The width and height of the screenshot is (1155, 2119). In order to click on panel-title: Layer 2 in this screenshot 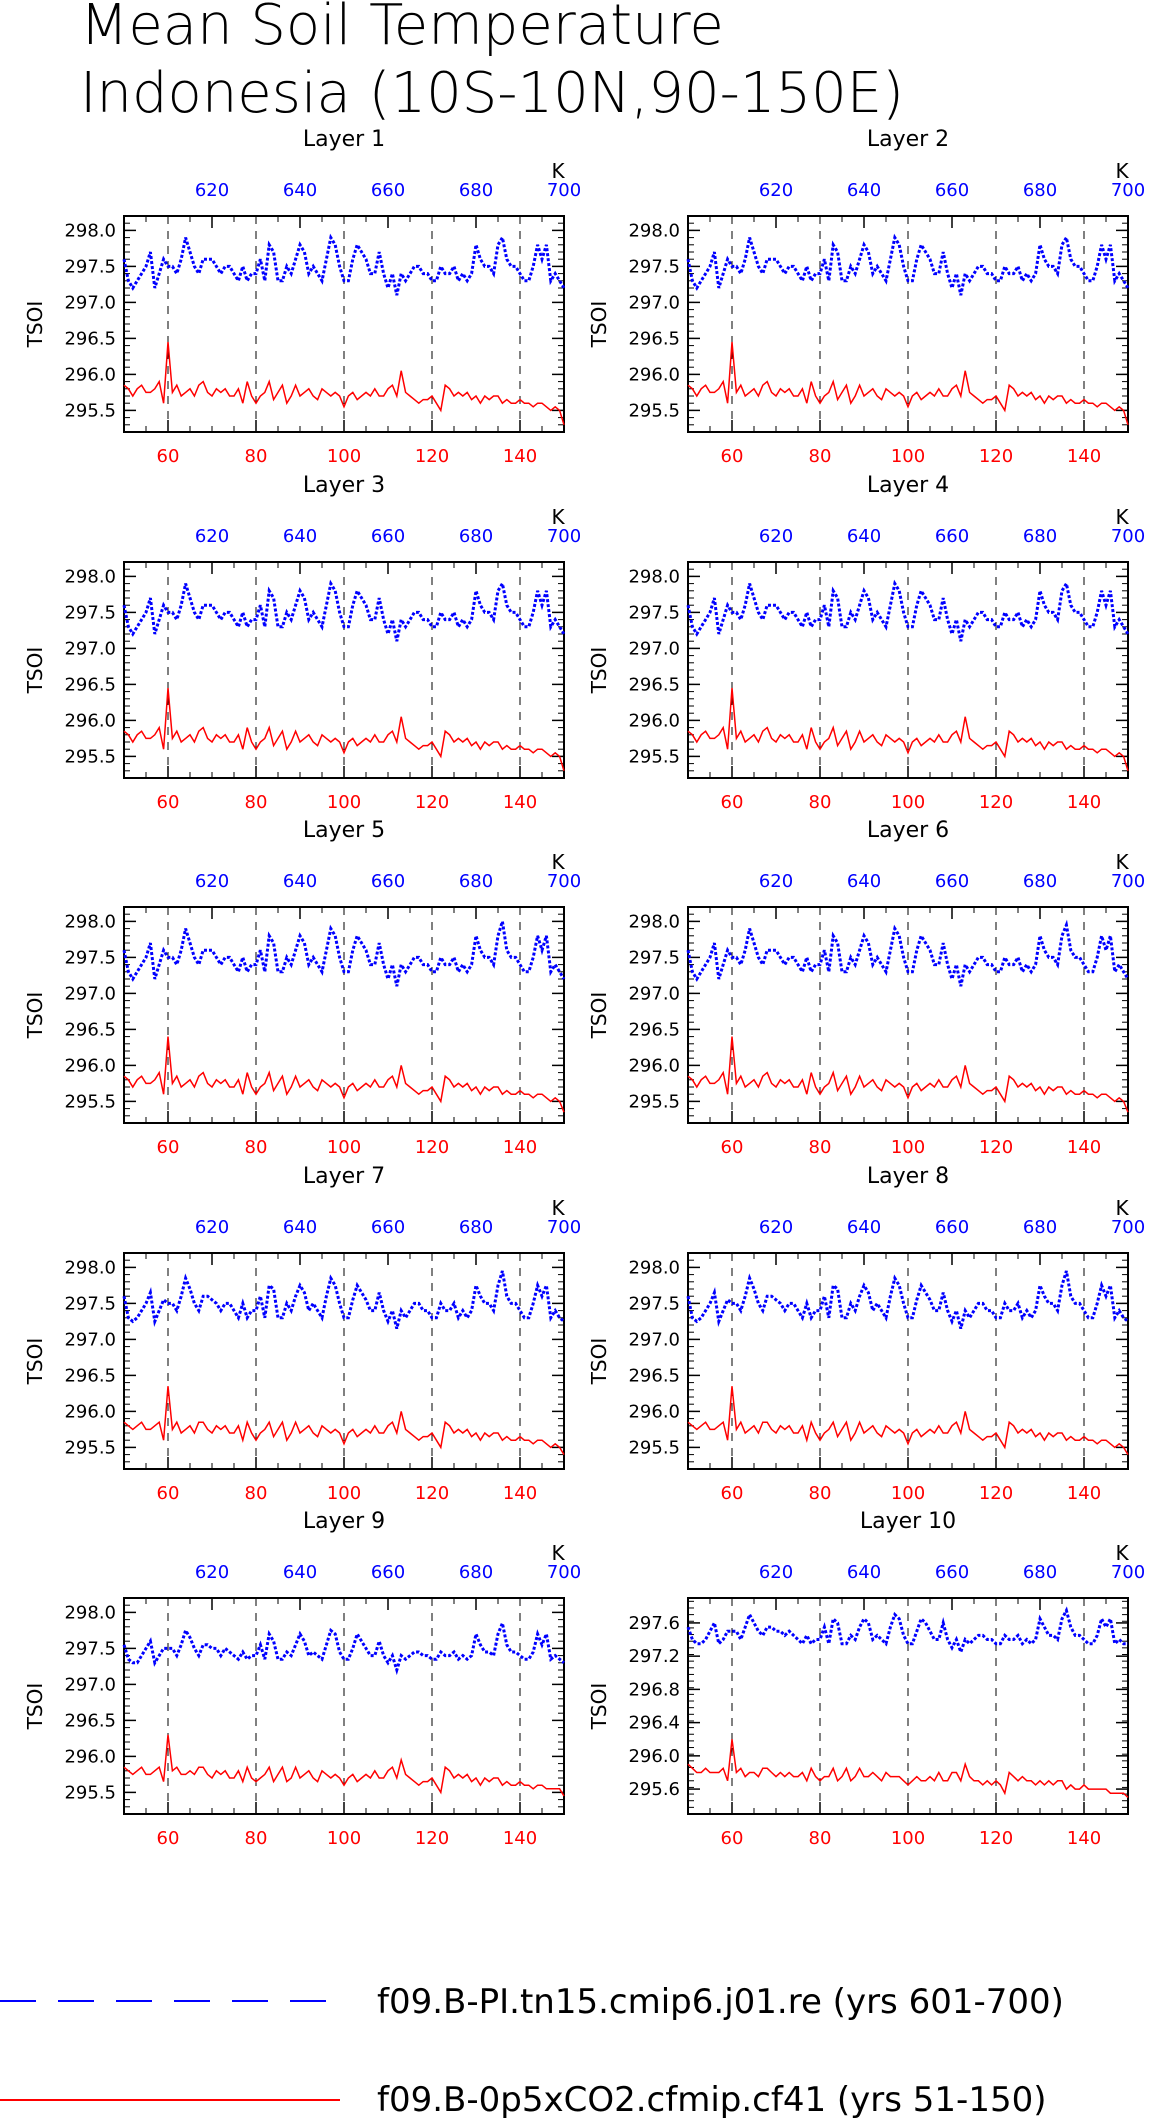, I will do `click(908, 139)`.